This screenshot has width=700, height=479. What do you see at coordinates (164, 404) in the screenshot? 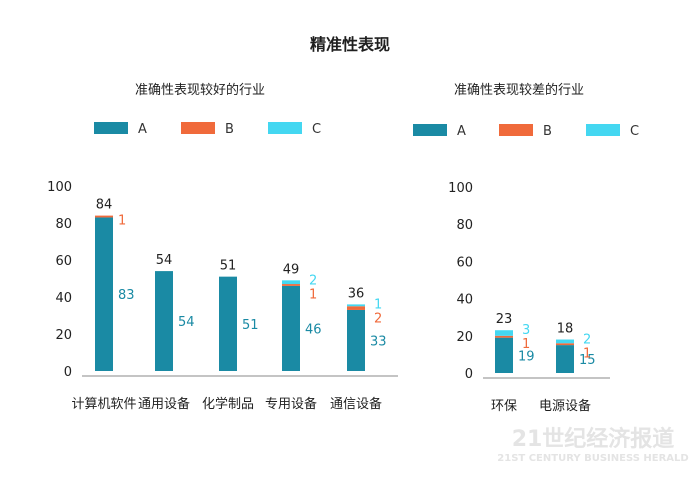
I see `x-category-label: 通用设备` at bounding box center [164, 404].